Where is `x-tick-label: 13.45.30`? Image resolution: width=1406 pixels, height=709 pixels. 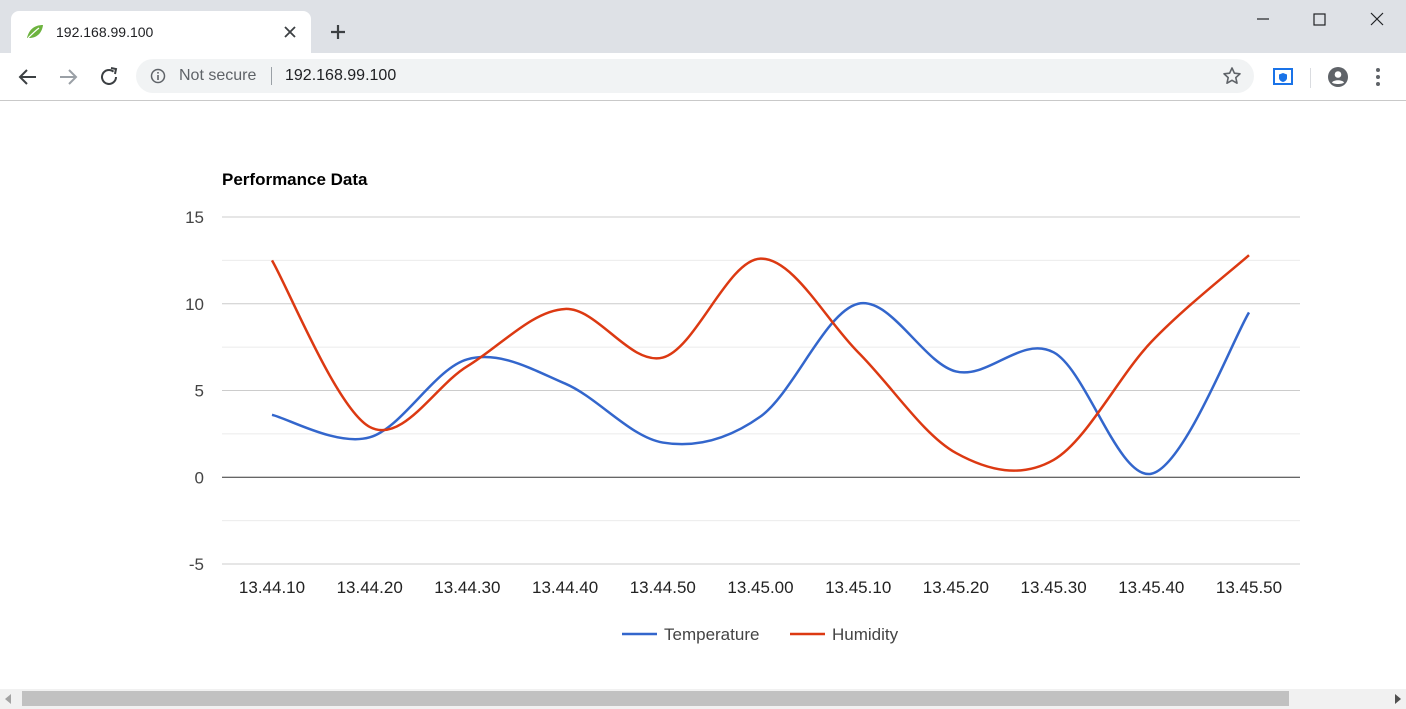
x-tick-label: 13.45.30 is located at coordinates (1054, 587).